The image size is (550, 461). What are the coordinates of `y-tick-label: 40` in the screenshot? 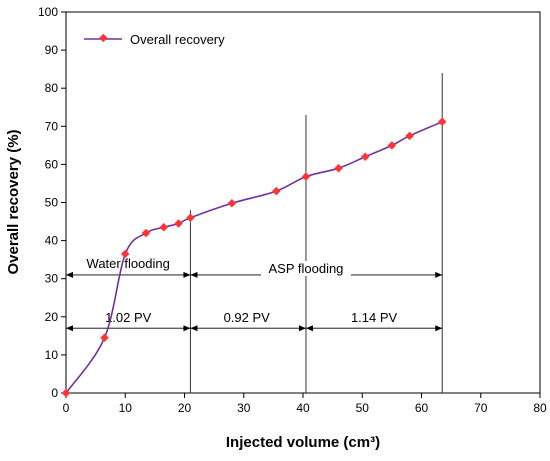 It's located at (52, 241).